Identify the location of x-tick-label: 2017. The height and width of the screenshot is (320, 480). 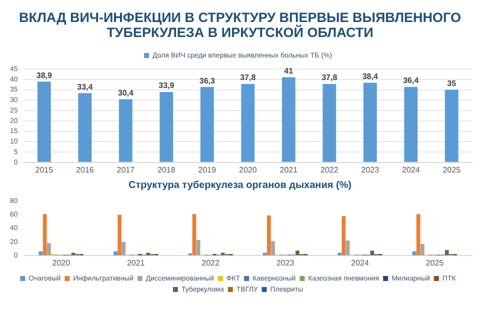
(126, 169).